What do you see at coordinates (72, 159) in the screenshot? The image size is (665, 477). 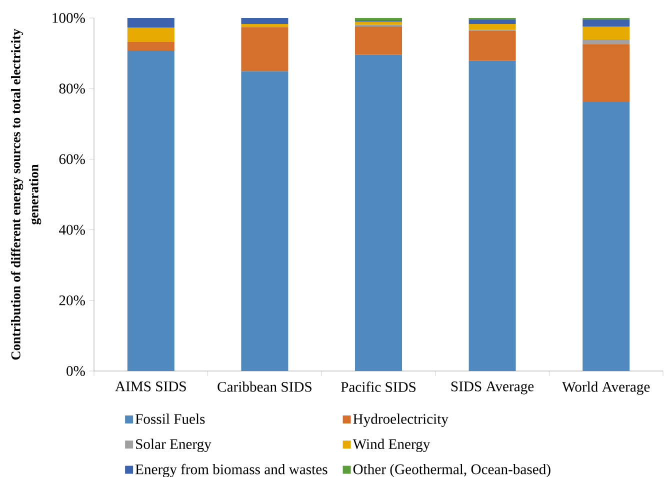 I see `y-tick-label: 60%` at bounding box center [72, 159].